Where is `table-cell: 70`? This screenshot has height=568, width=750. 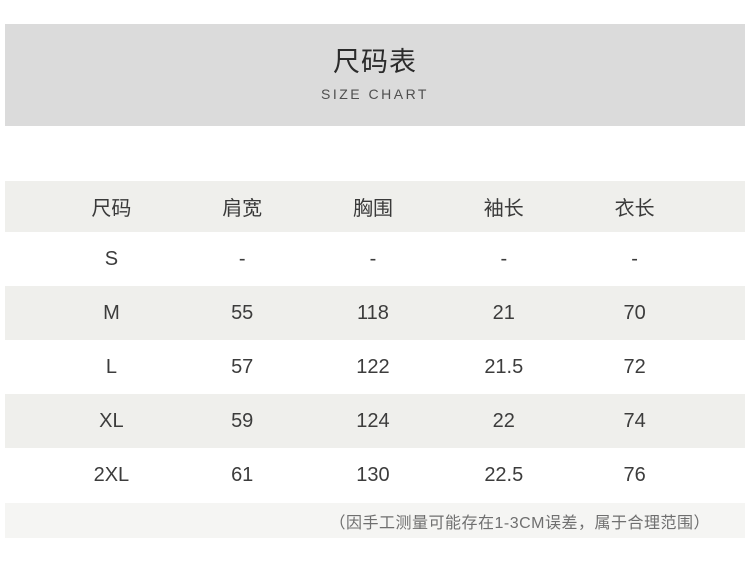 table-cell: 70 is located at coordinates (634, 312).